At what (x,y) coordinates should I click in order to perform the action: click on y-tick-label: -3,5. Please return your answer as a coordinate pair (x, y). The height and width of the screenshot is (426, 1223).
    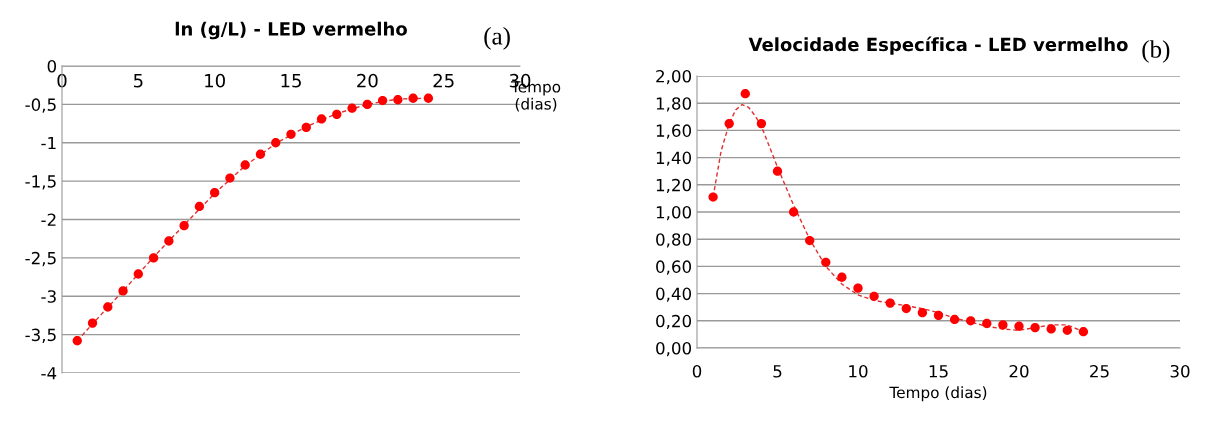
    Looking at the image, I should click on (40, 335).